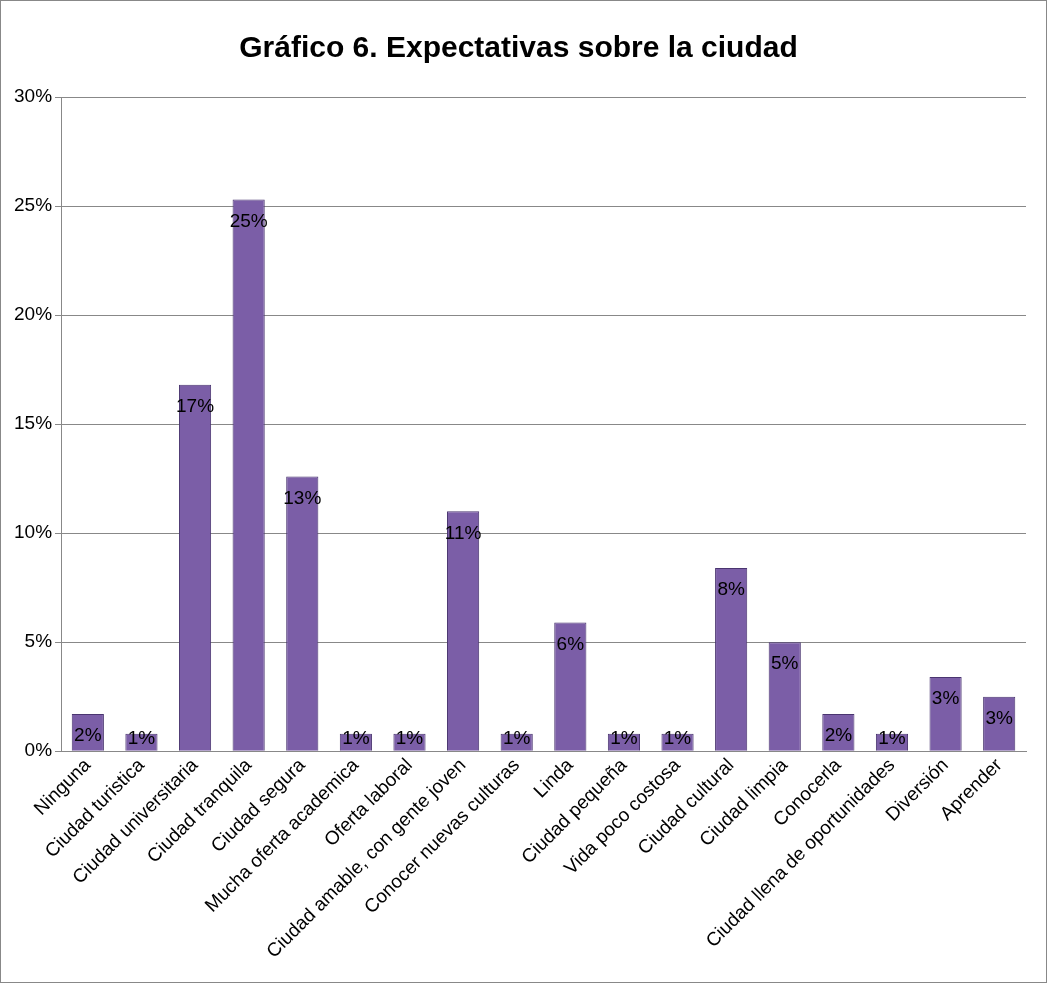  I want to click on y-tick-label: 15%, so click(33, 423).